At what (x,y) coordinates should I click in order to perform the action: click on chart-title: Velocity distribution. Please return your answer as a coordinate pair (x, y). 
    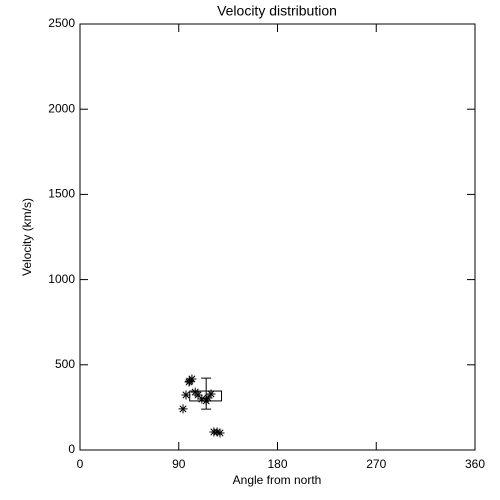
    Looking at the image, I should click on (277, 11).